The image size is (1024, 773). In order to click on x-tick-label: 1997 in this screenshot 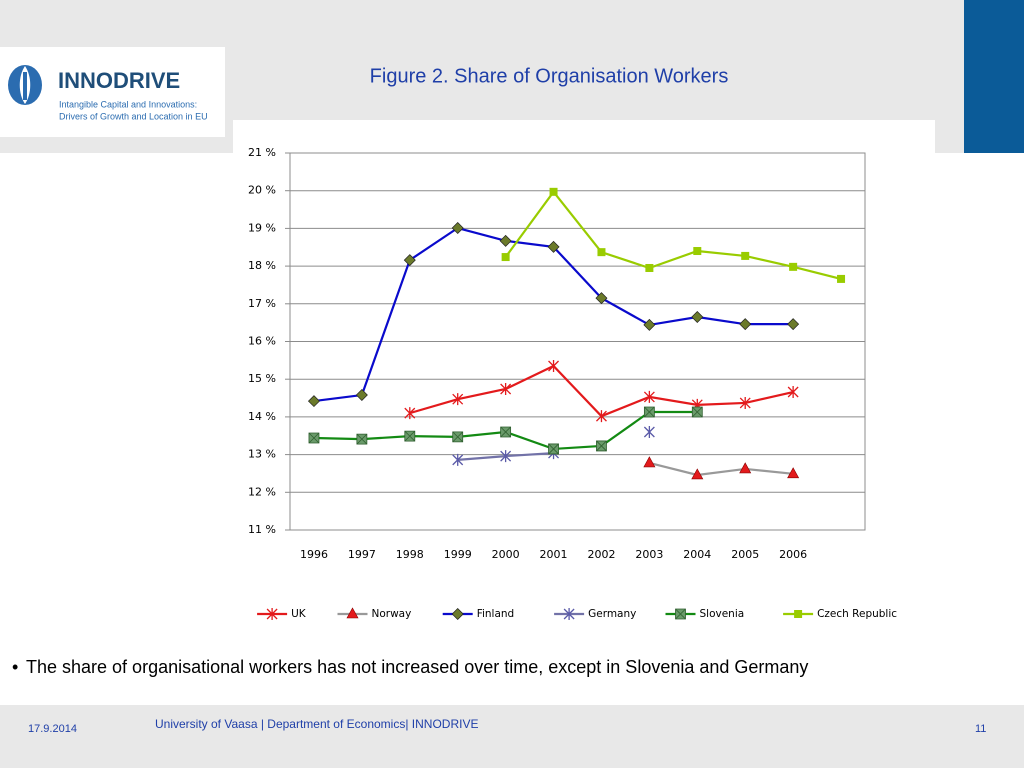, I will do `click(362, 554)`.